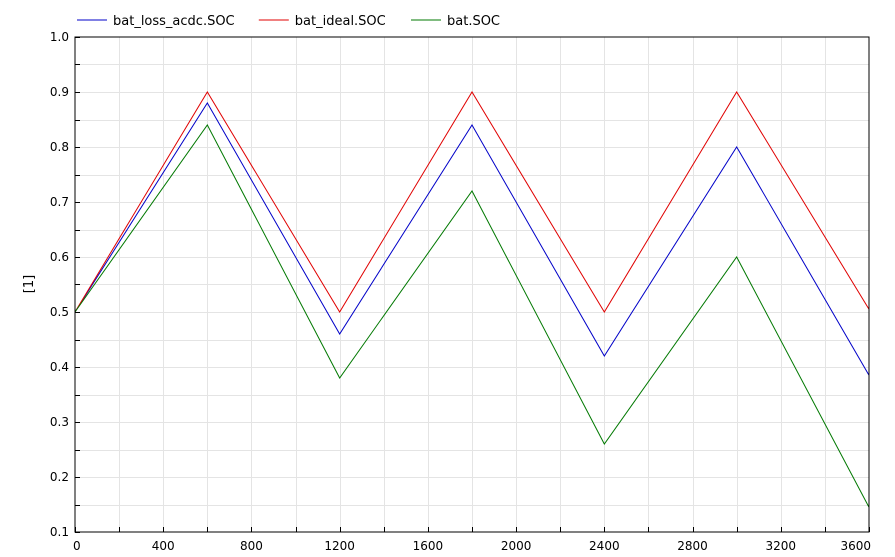 This screenshot has height=557, width=895. Describe the element at coordinates (781, 546) in the screenshot. I see `x-tick-label: 3200` at that location.